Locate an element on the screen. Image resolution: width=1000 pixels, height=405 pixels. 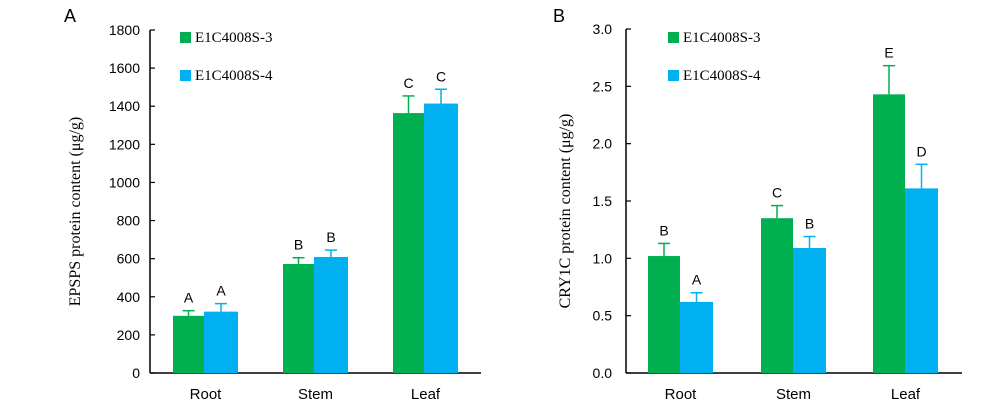
y-tick-label: 0.0 is located at coordinates (603, 373).